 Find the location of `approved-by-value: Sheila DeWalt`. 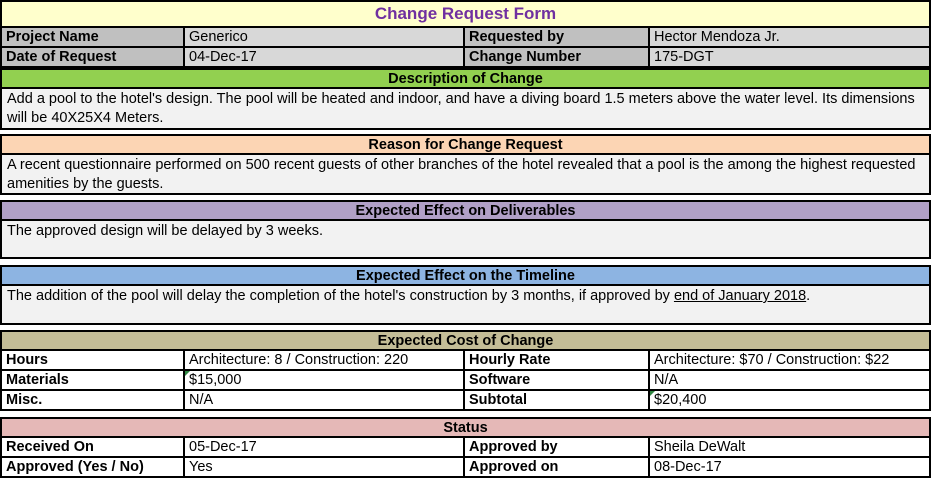

approved-by-value: Sheila DeWalt is located at coordinates (789, 446).